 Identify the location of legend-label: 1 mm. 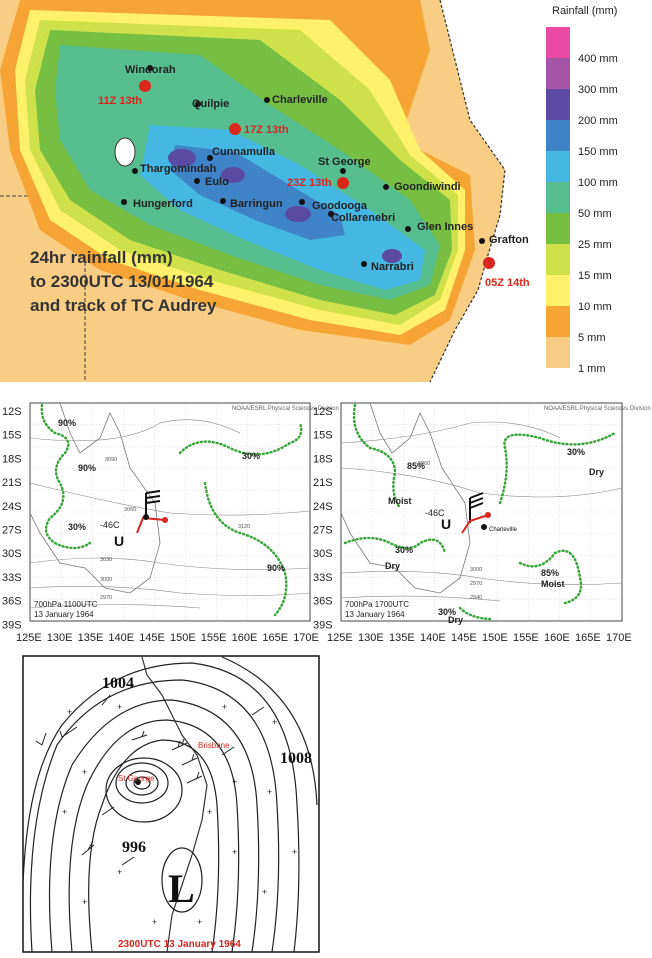
(592, 369).